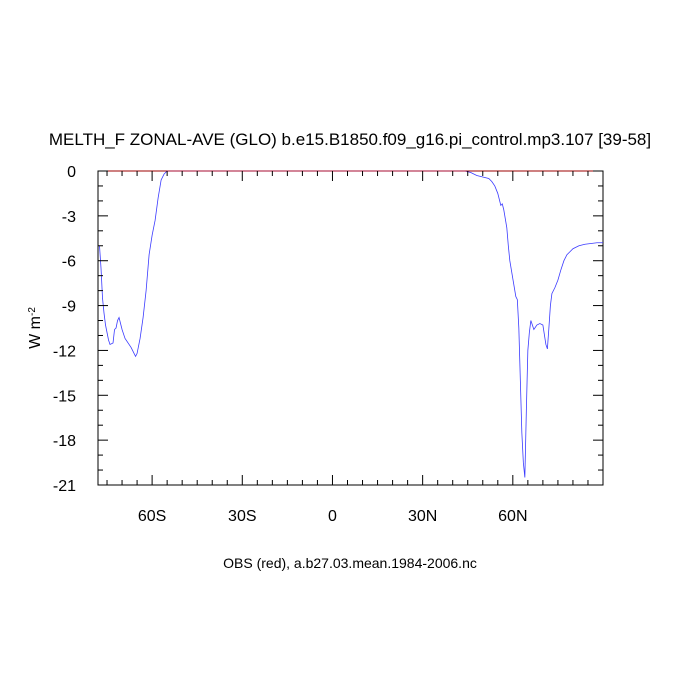  What do you see at coordinates (512, 516) in the screenshot?
I see `x-tick-label: 60N` at bounding box center [512, 516].